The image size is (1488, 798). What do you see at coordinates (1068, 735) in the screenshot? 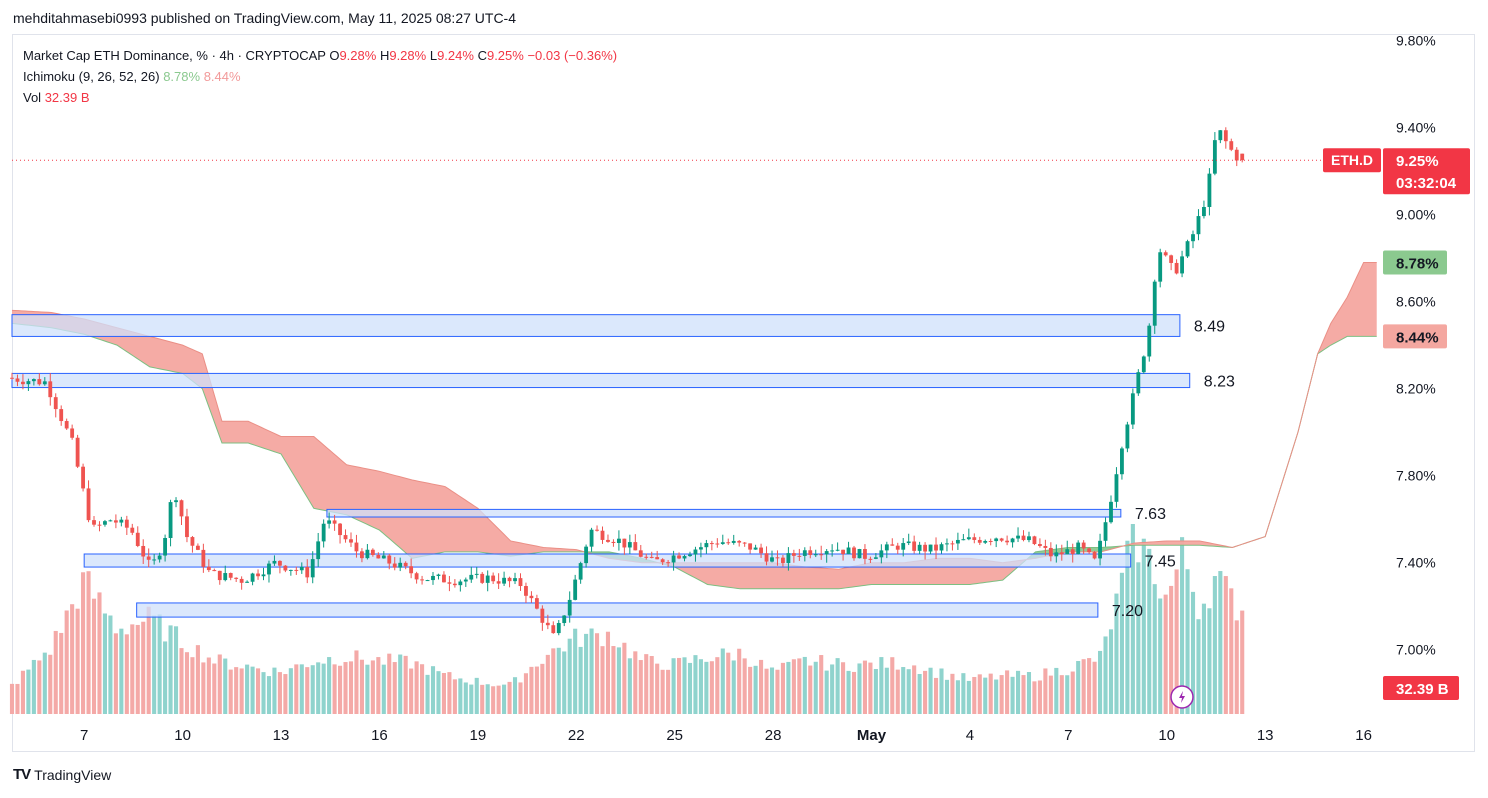
I see `x-tick-label: 7` at bounding box center [1068, 735].